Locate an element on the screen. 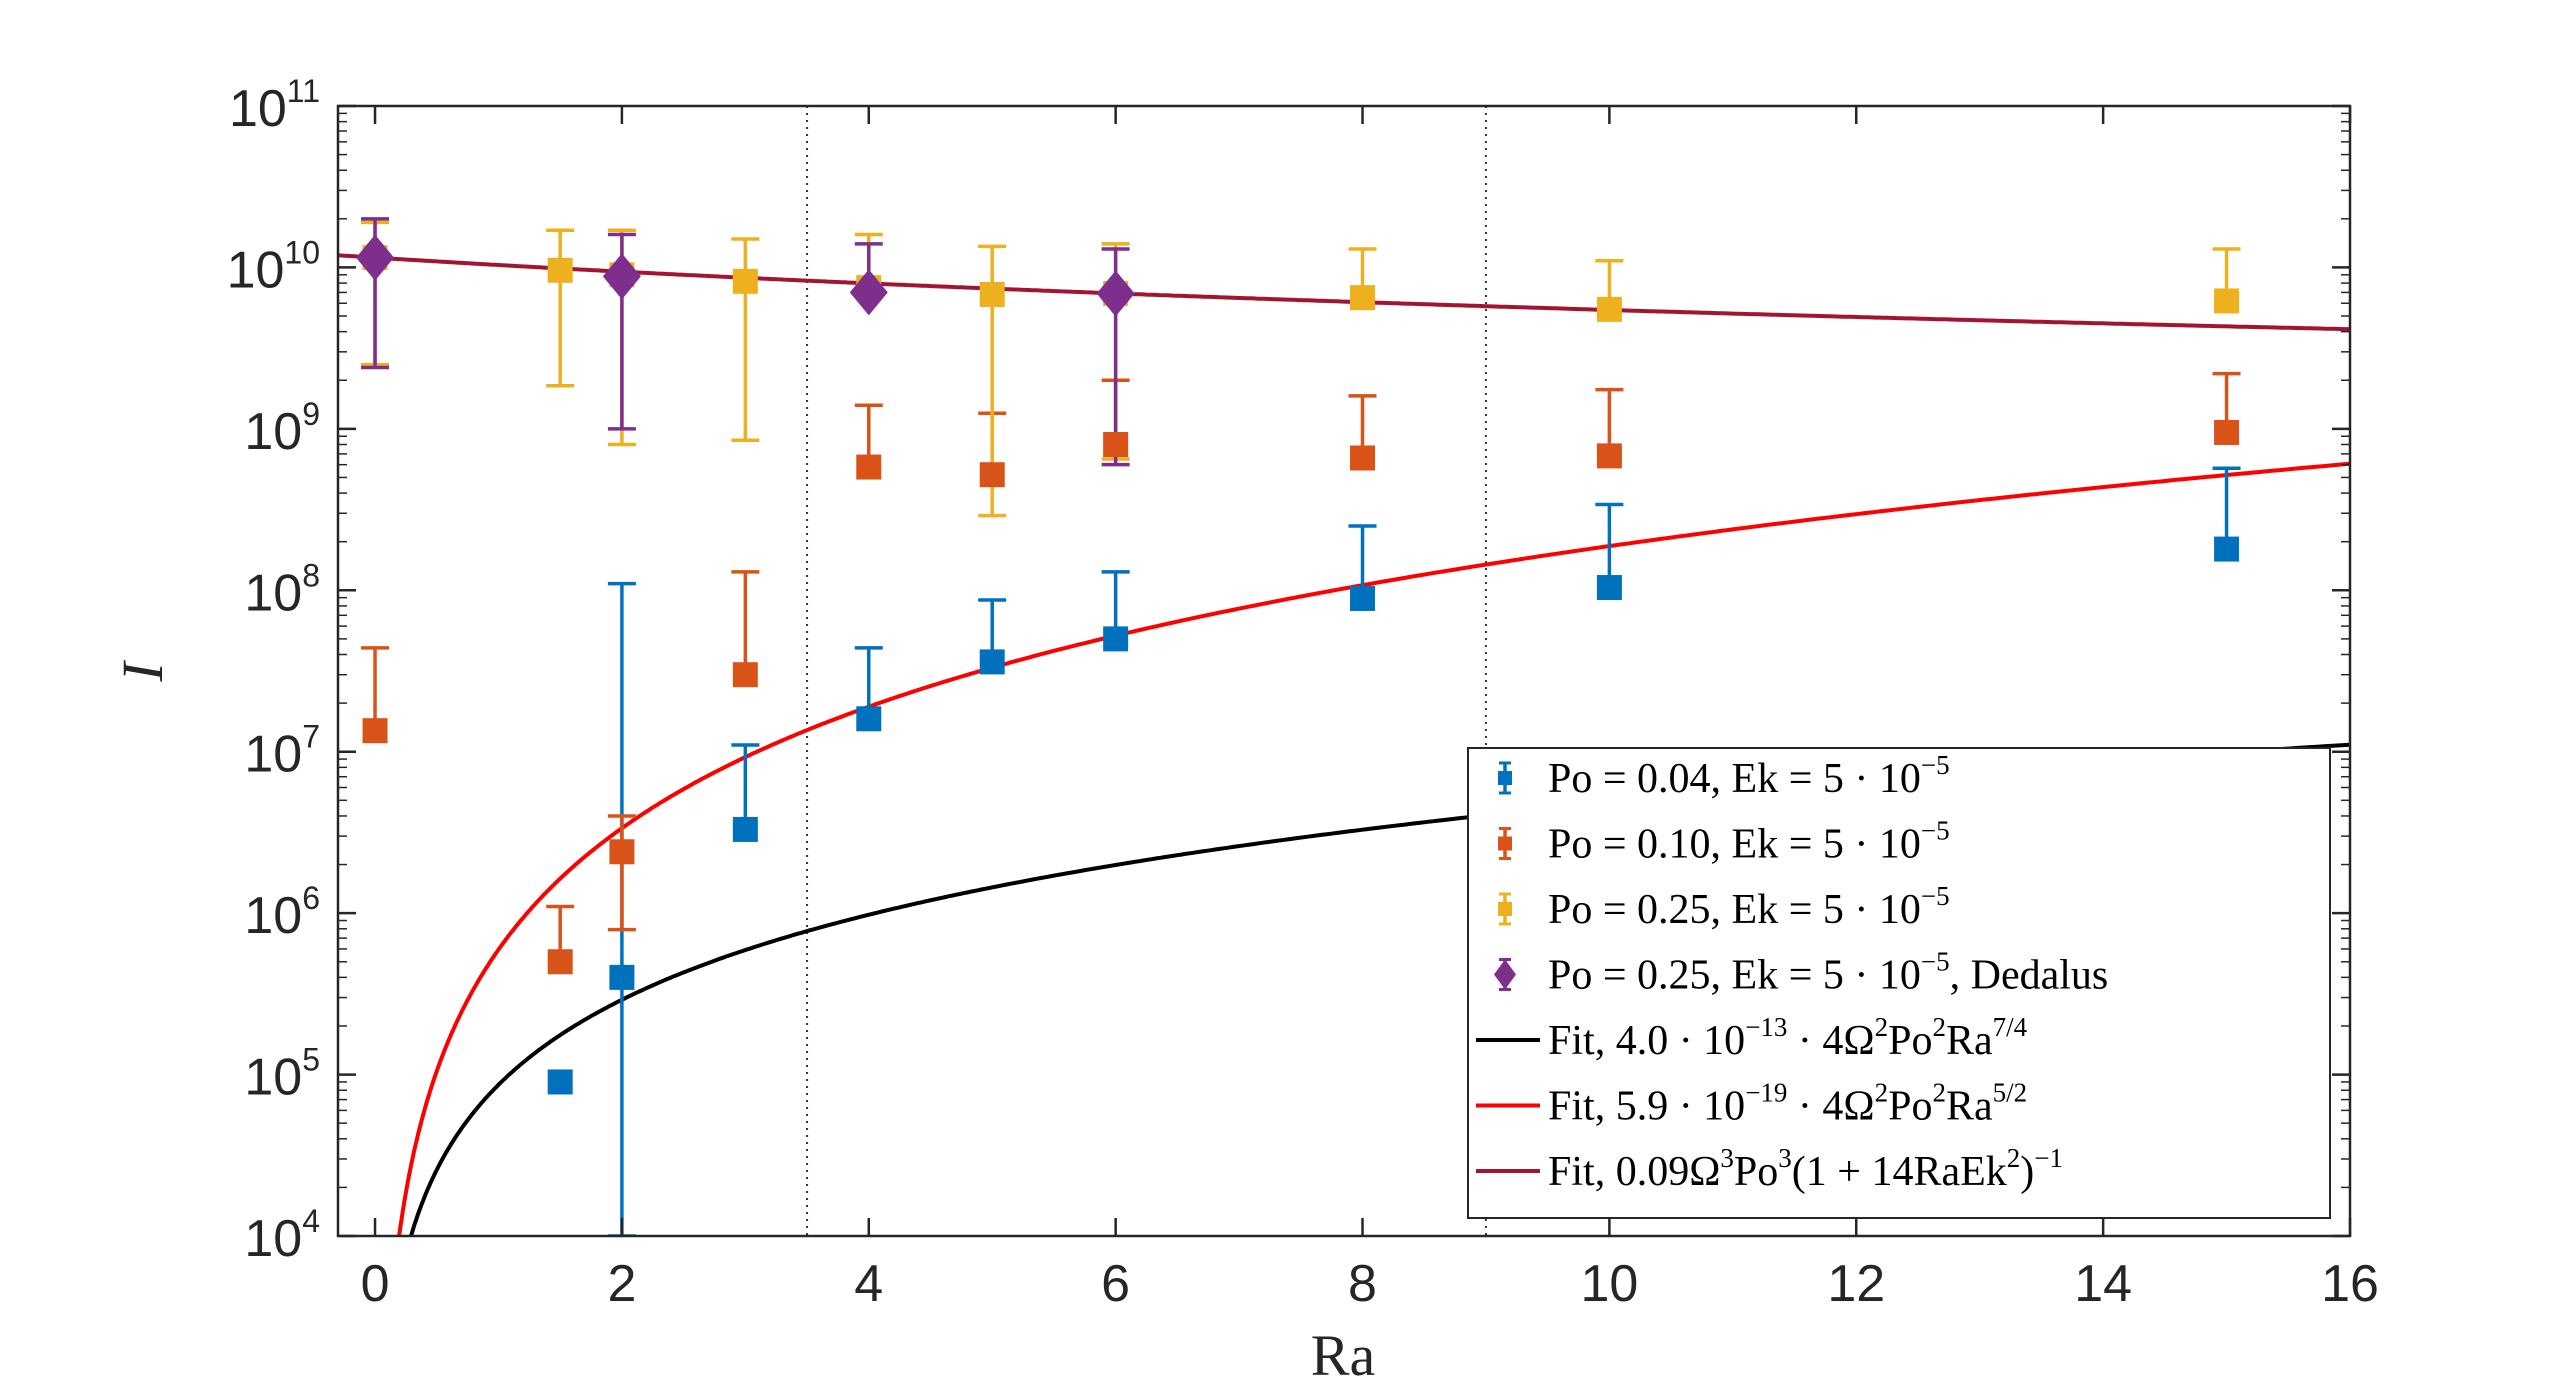  legend-entry-4: Fit, 4.0 · 10−13 · 4Ω2Po2Ra7/4 is located at coordinates (1752, 1038).